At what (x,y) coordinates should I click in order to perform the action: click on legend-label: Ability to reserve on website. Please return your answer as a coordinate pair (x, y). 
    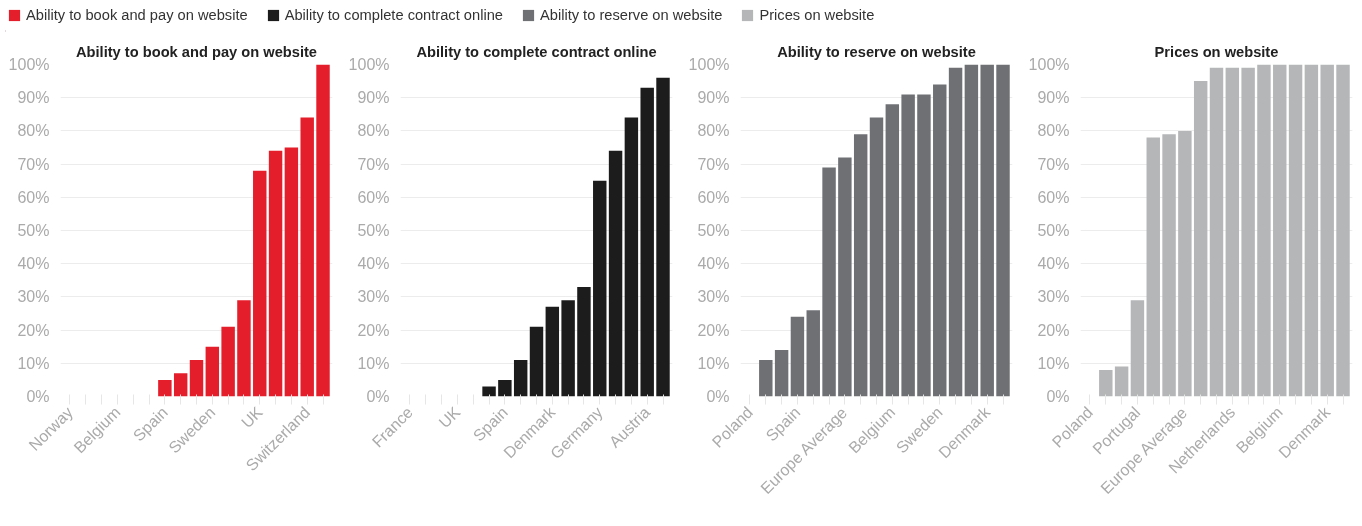
    Looking at the image, I should click on (631, 15).